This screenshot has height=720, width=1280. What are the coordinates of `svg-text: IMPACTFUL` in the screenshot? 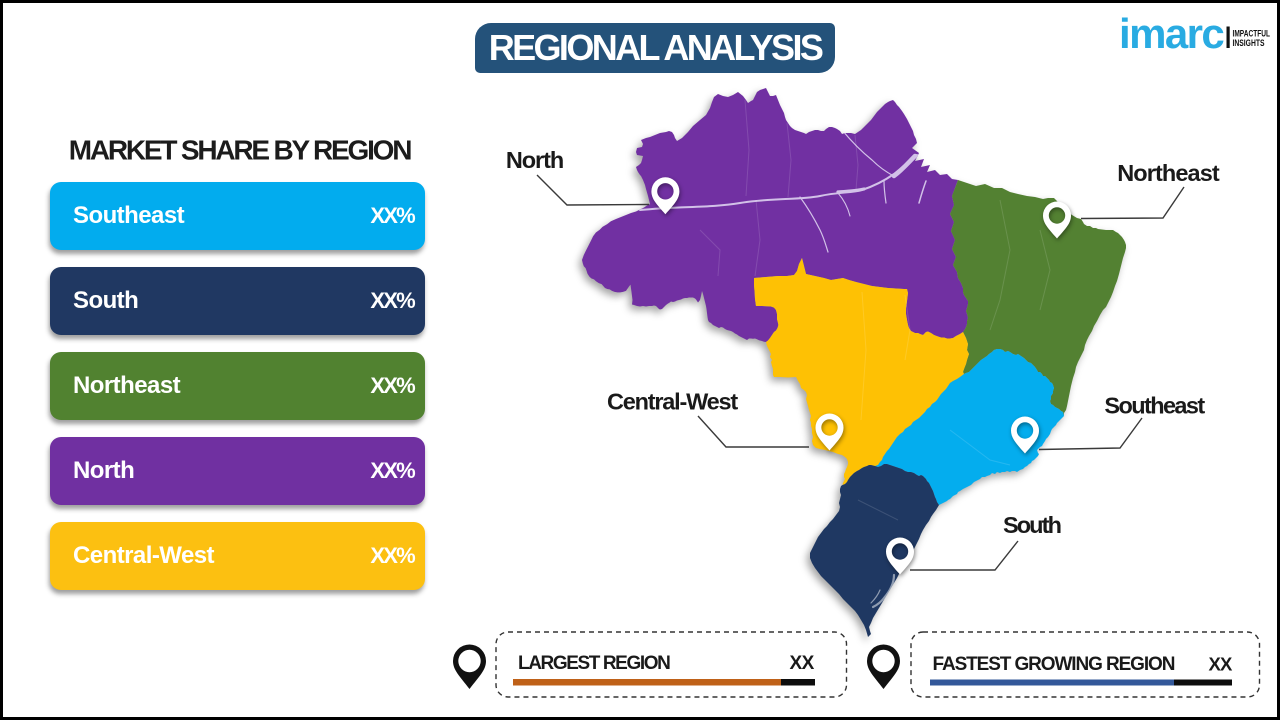 It's located at (1252, 34).